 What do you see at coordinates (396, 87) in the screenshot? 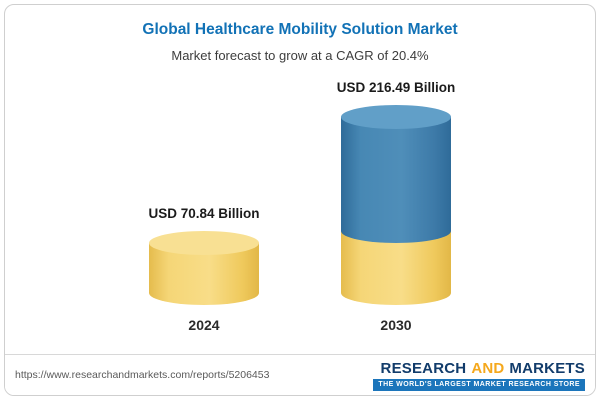
I see `value-label-2030: USD 216.49 Billion` at bounding box center [396, 87].